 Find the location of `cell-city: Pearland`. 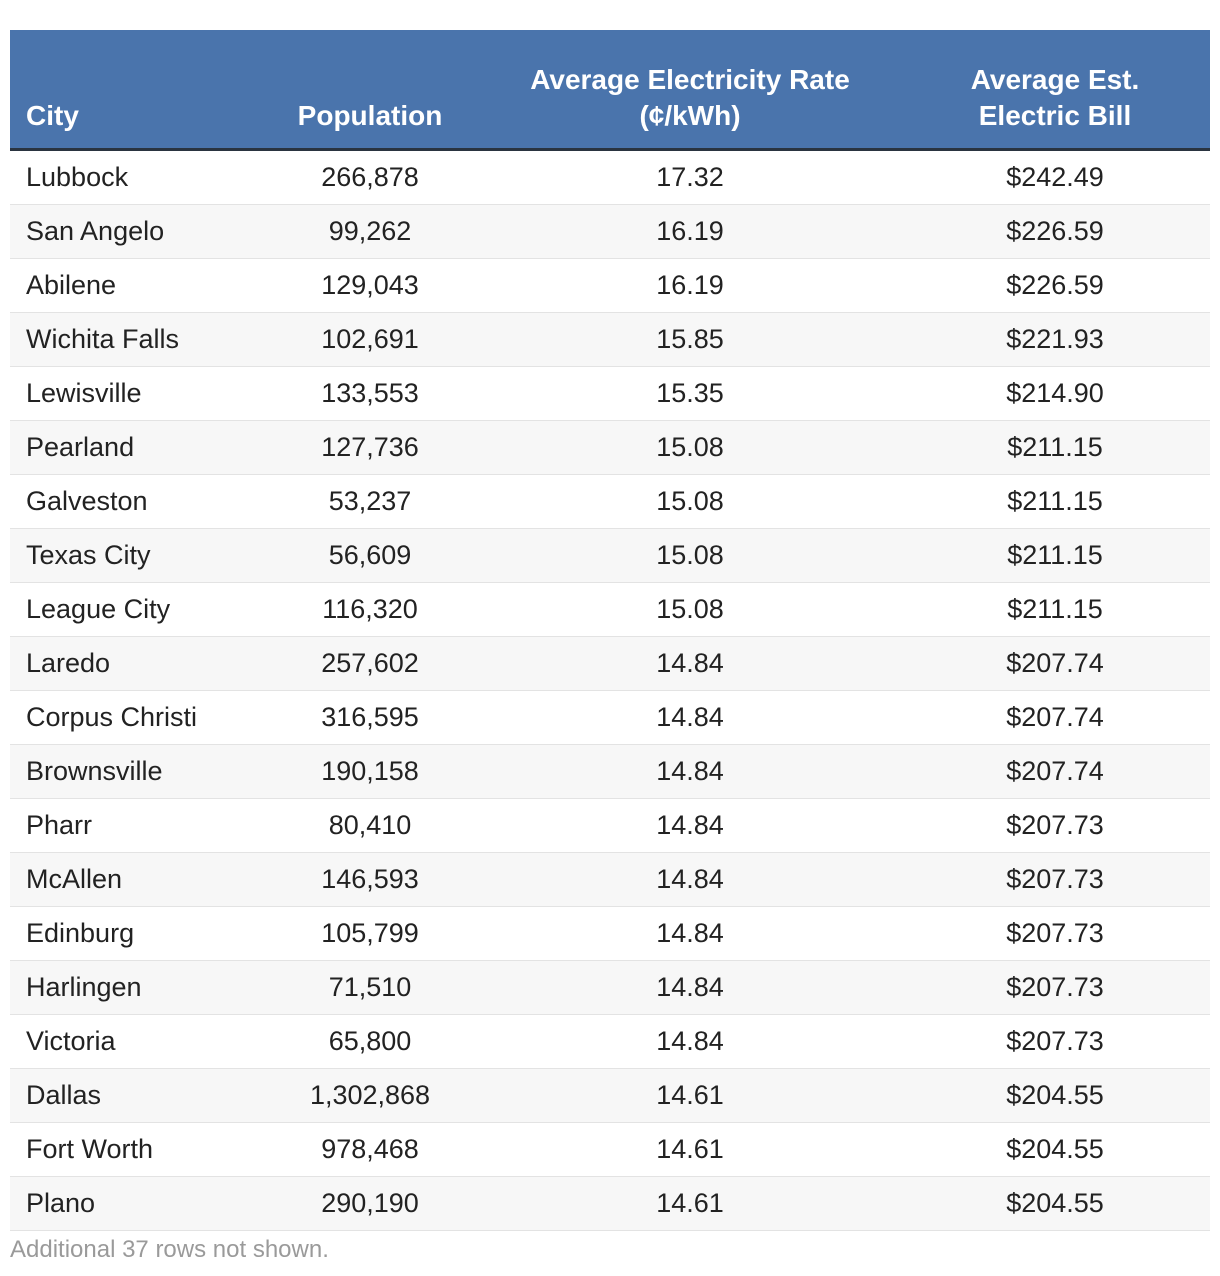

cell-city: Pearland is located at coordinates (135, 447).